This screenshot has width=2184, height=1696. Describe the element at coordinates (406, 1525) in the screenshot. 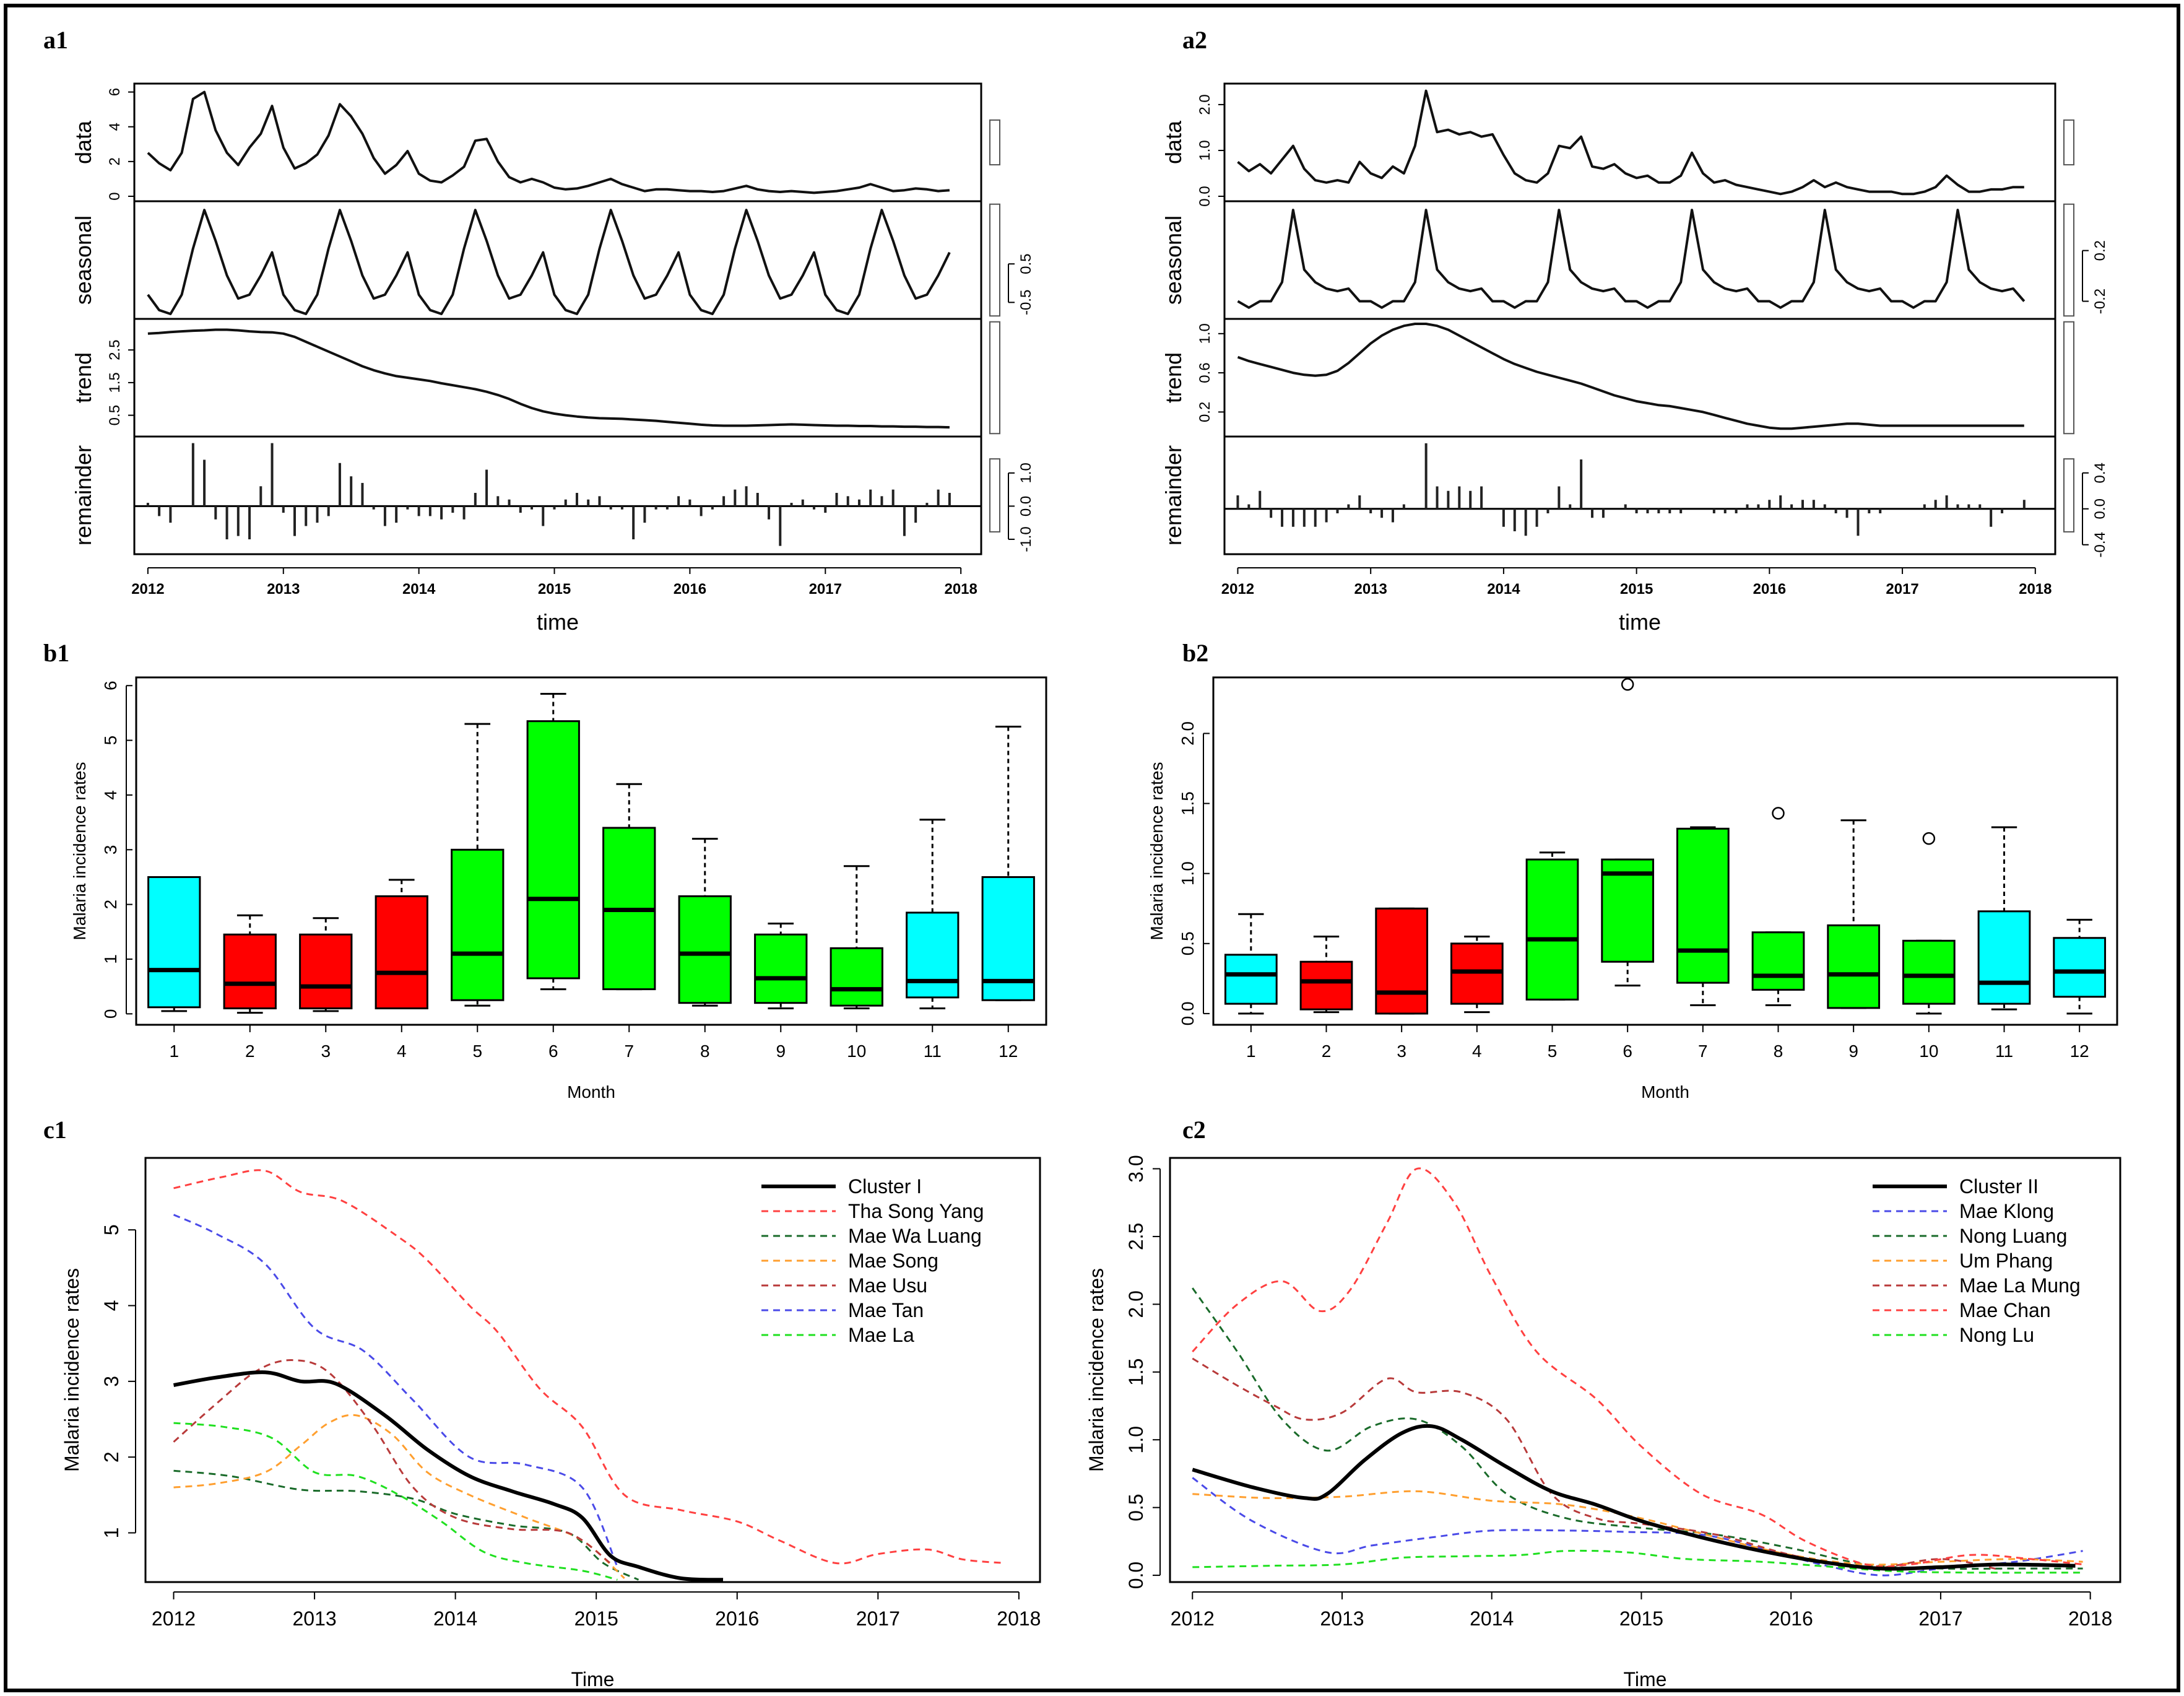

I see `series-line-mae-wa-luang` at that location.